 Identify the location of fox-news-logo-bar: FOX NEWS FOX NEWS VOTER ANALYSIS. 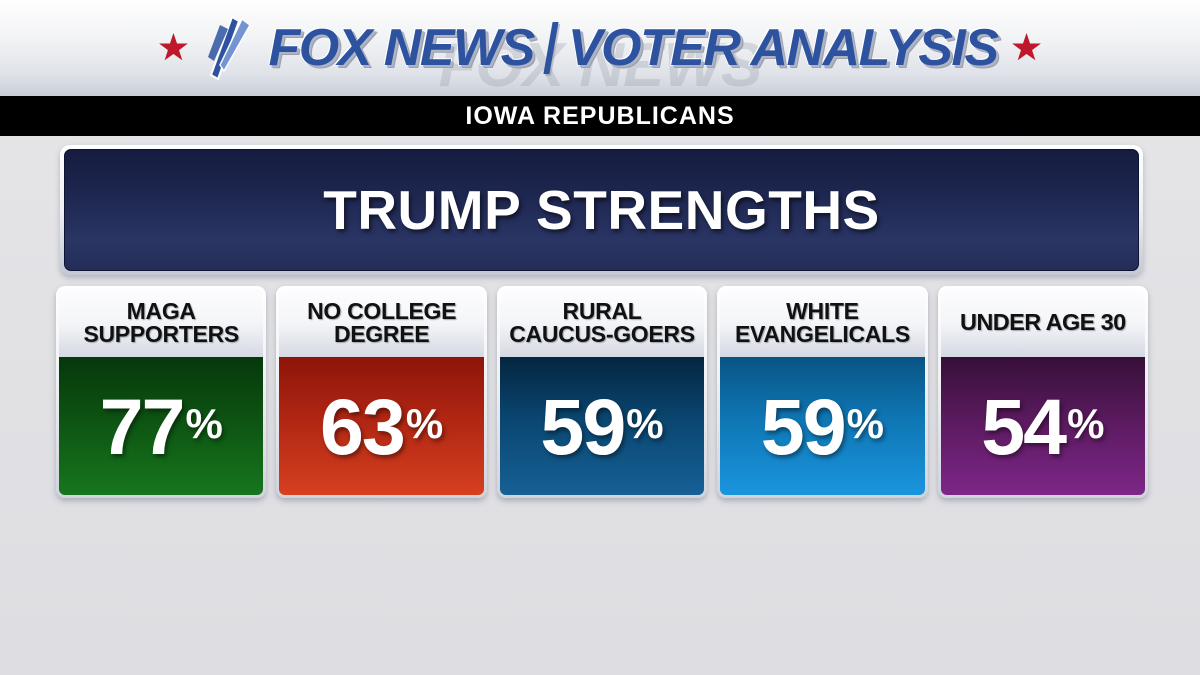
(600, 48).